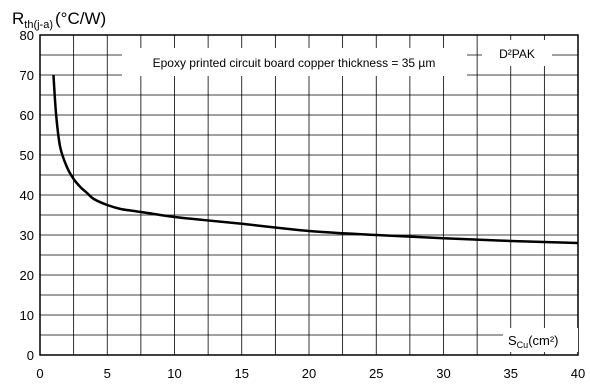  I want to click on y-axis-ticks: 0 10 20 30 40 50 60 70 80, so click(27, 195).